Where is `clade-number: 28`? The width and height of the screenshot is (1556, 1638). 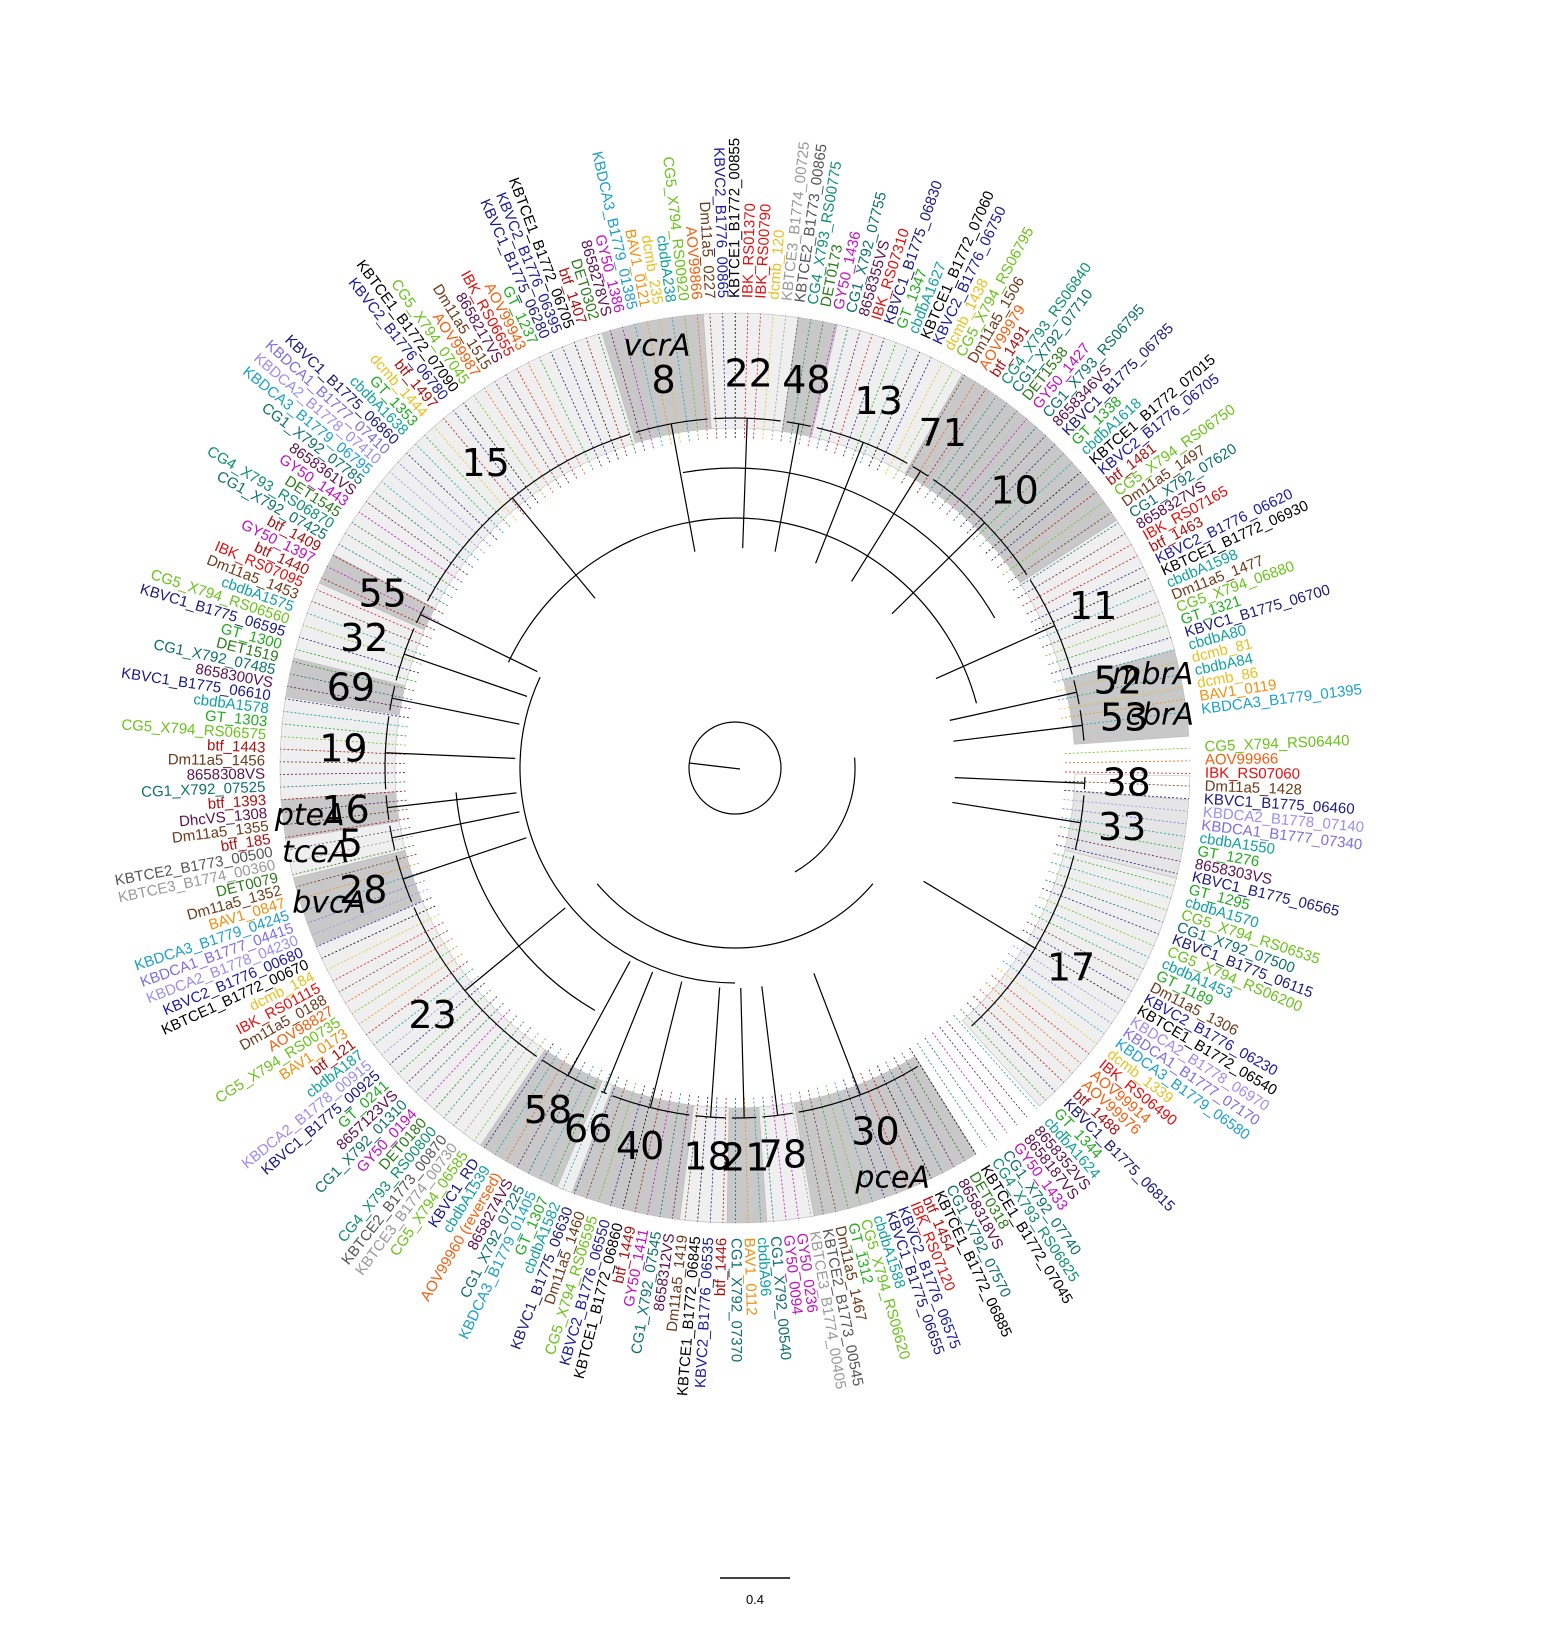
clade-number: 28 is located at coordinates (363, 890).